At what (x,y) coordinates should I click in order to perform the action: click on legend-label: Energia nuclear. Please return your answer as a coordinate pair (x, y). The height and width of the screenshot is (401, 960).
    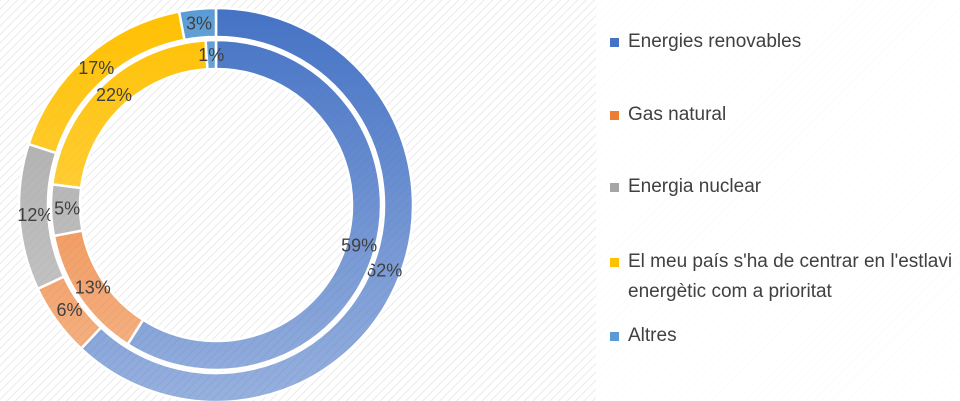
    Looking at the image, I should click on (695, 186).